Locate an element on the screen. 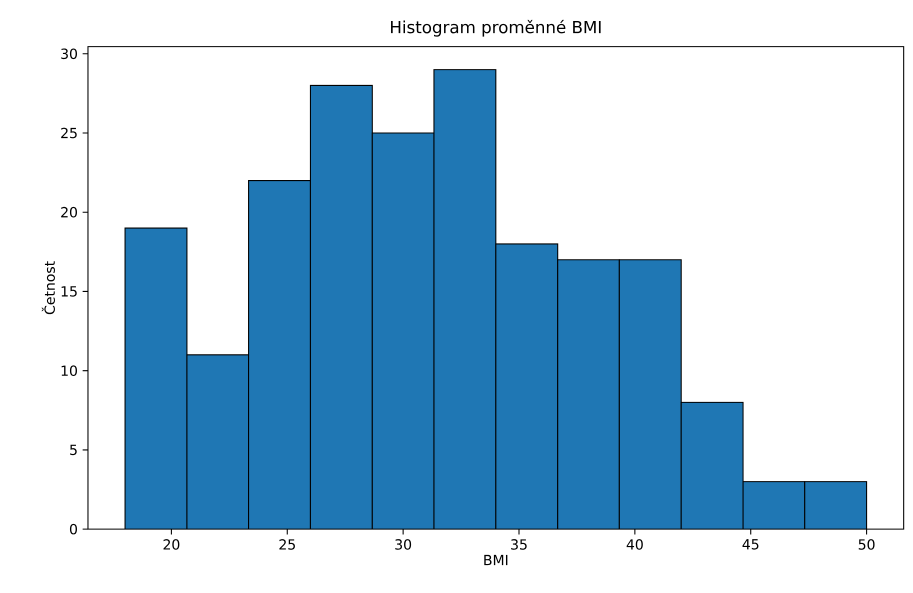 The image size is (913, 593). y-axis-title: Četnost is located at coordinates (48, 287).